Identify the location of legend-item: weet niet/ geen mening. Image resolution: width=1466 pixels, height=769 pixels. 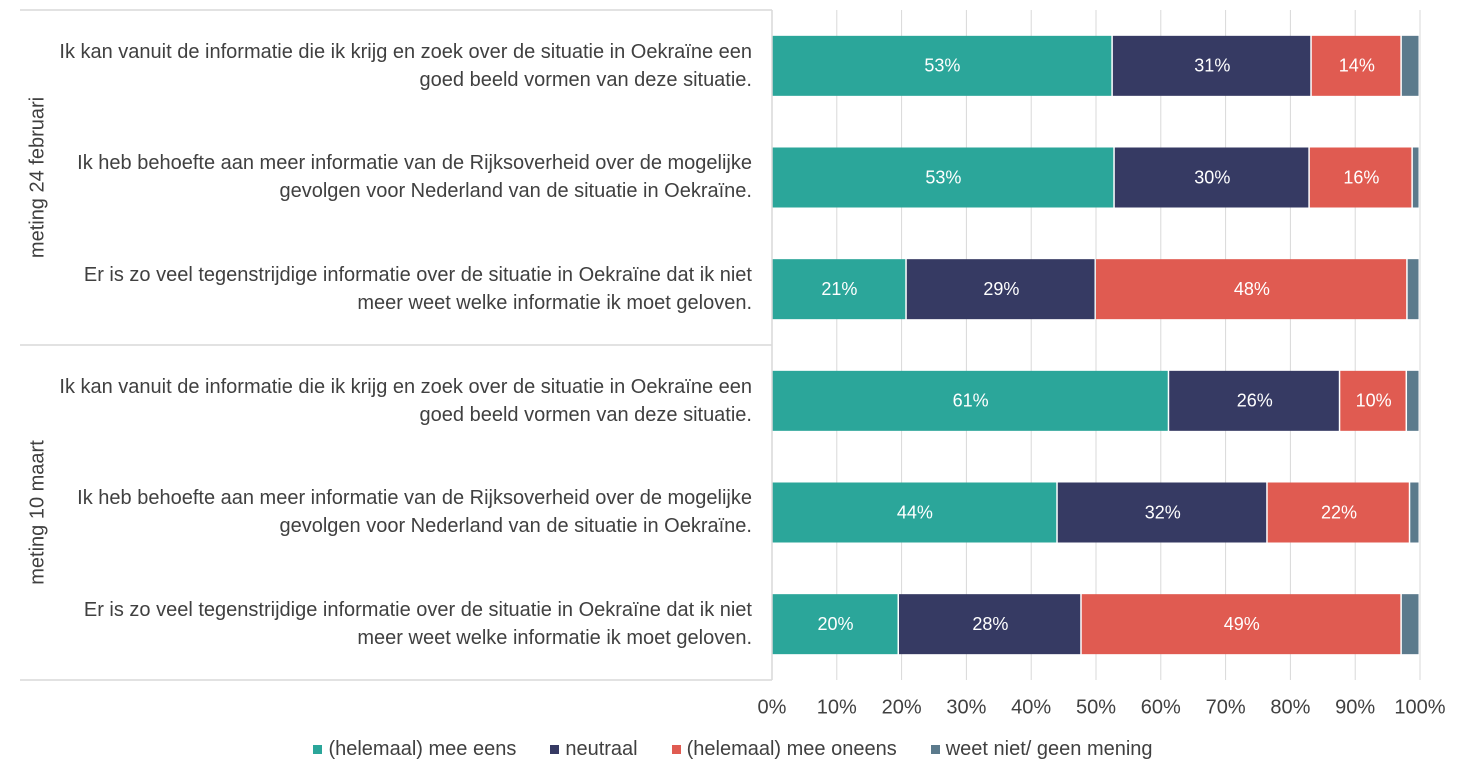
(1041, 749).